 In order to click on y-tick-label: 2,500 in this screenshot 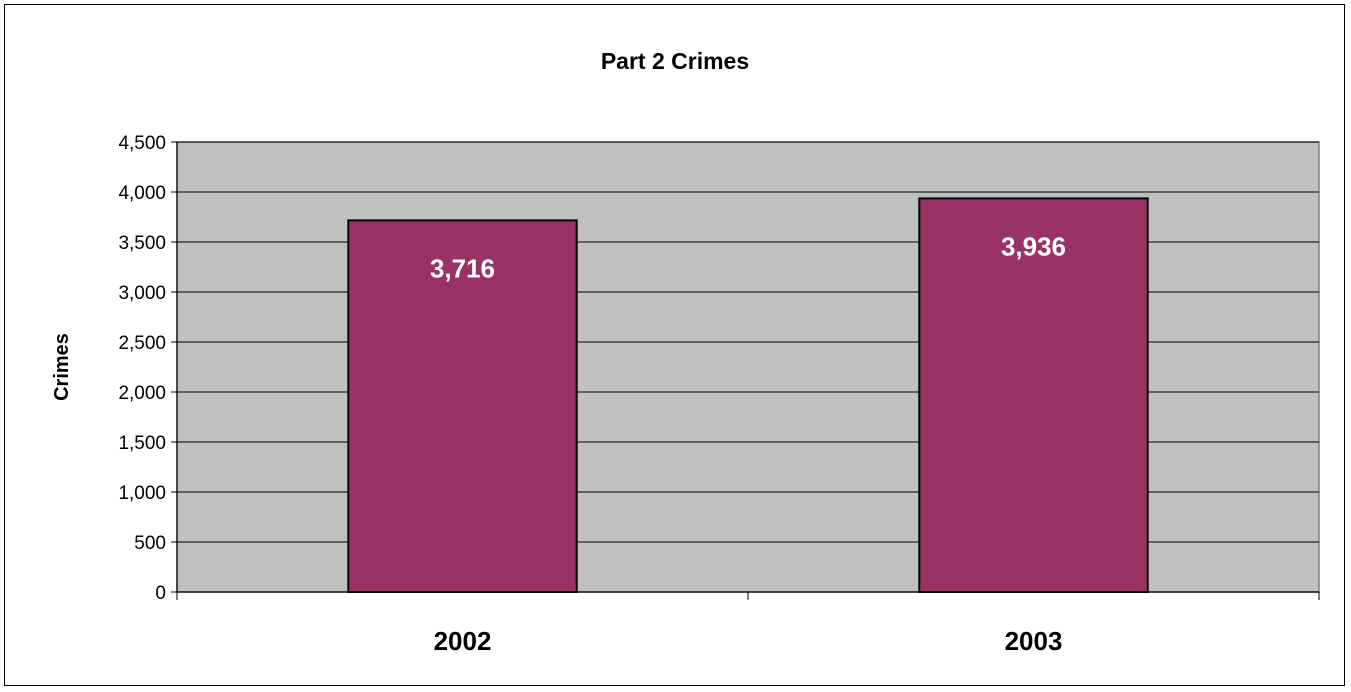, I will do `click(142, 343)`.